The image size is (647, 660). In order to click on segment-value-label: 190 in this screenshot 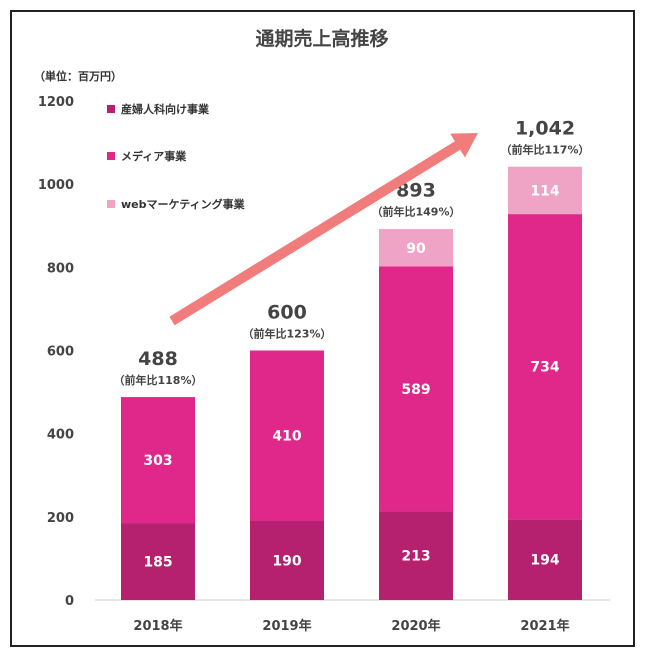, I will do `click(286, 561)`.